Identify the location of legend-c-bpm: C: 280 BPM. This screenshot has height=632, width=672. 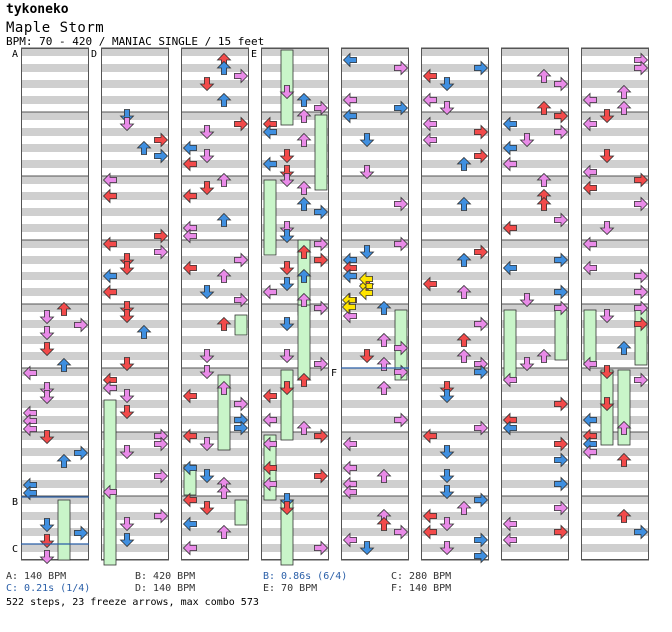
(421, 576).